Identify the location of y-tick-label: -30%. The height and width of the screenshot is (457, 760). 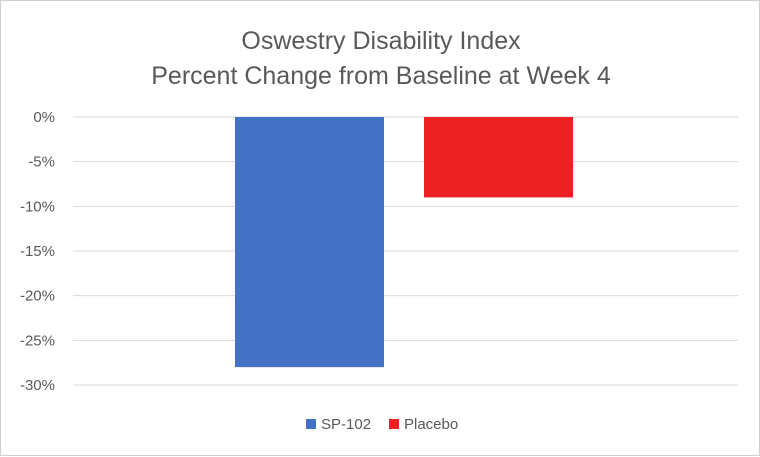
(37, 385).